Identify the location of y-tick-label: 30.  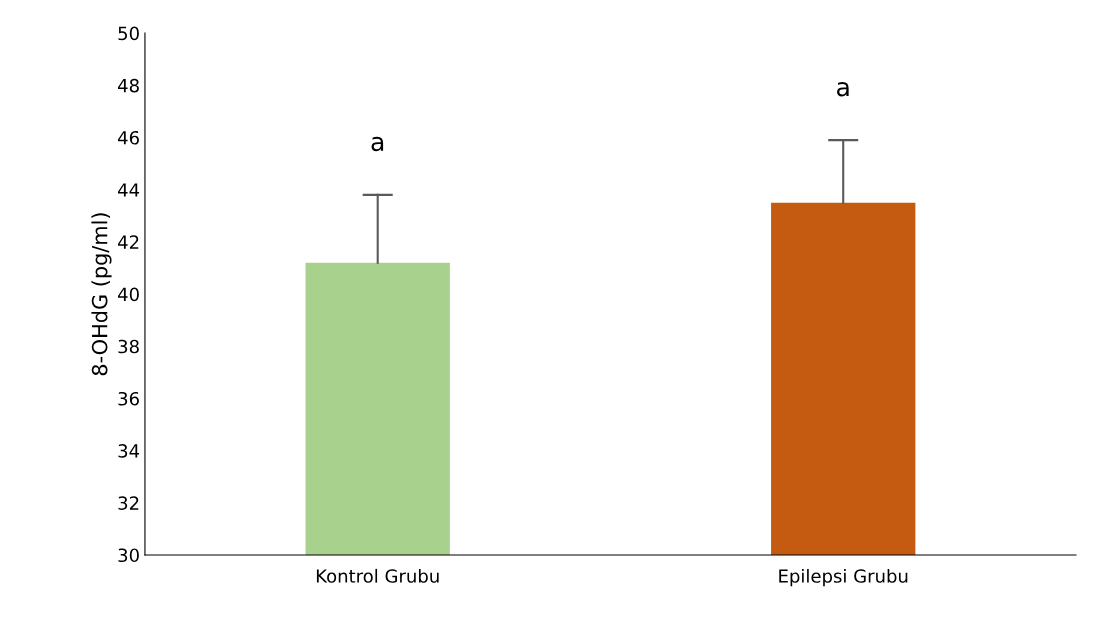
(128, 555).